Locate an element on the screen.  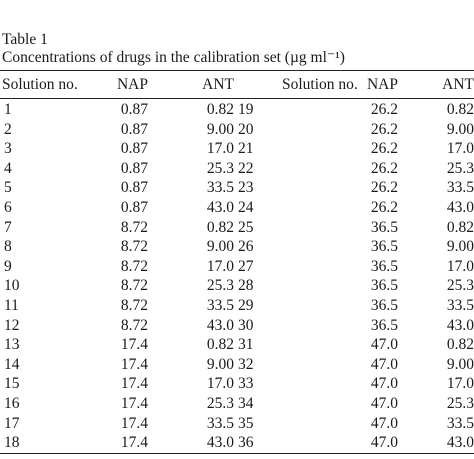
table-row: 8 8.72 9.00 26 36.5 9.00 is located at coordinates (237, 247).